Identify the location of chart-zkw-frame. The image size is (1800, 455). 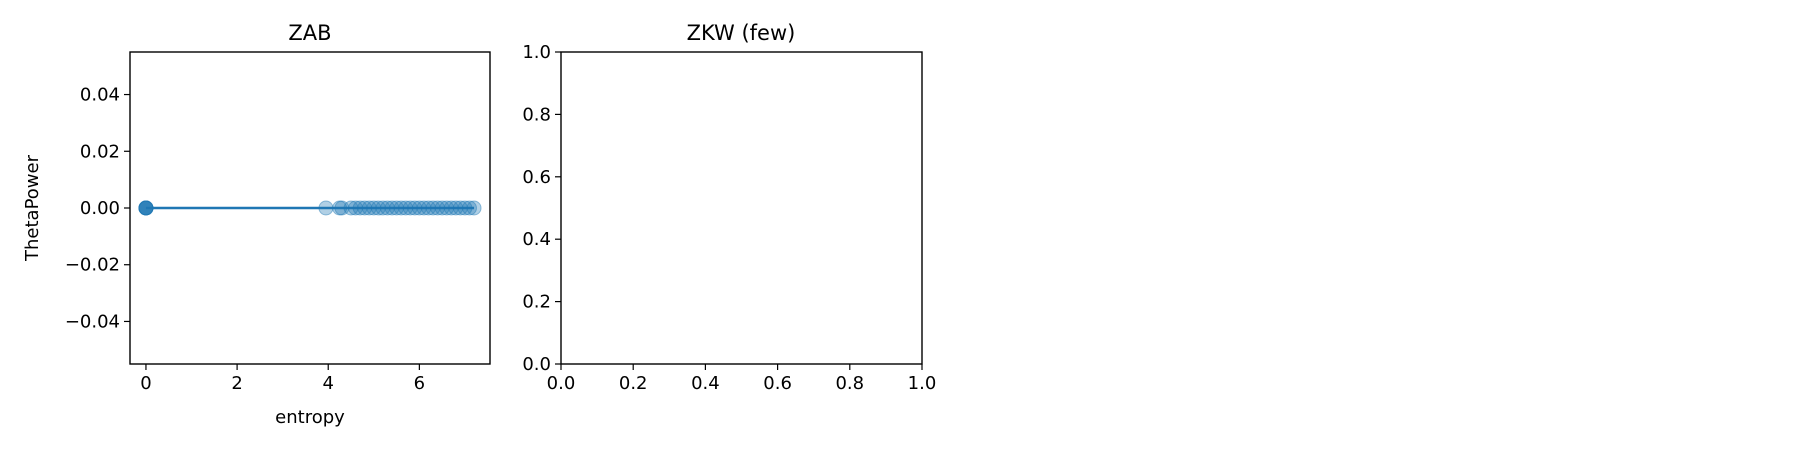
(741, 208).